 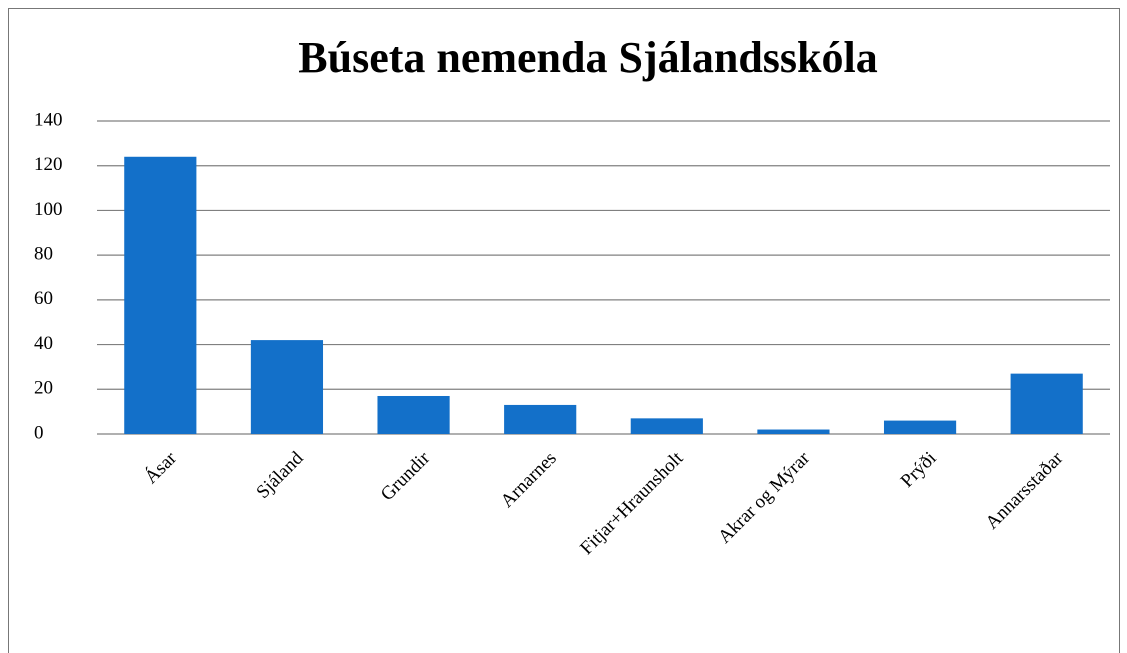 What do you see at coordinates (529, 480) in the screenshot?
I see `x-tick-label: Arnarnes` at bounding box center [529, 480].